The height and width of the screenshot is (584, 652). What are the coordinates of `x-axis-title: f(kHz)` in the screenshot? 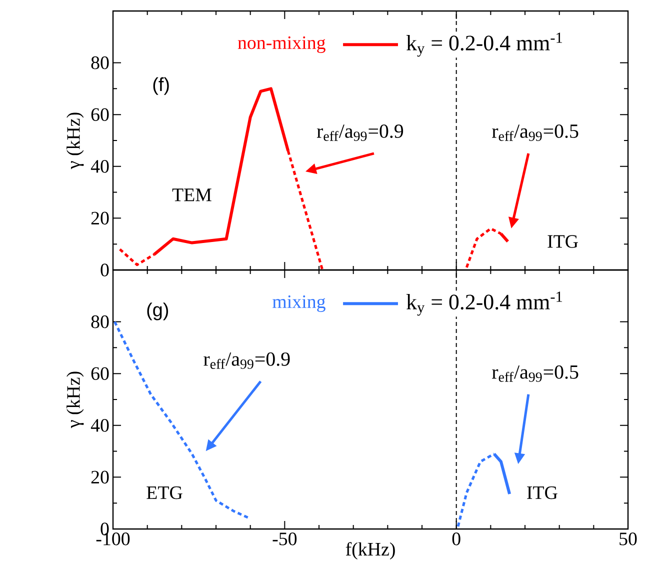 It's located at (370, 551).